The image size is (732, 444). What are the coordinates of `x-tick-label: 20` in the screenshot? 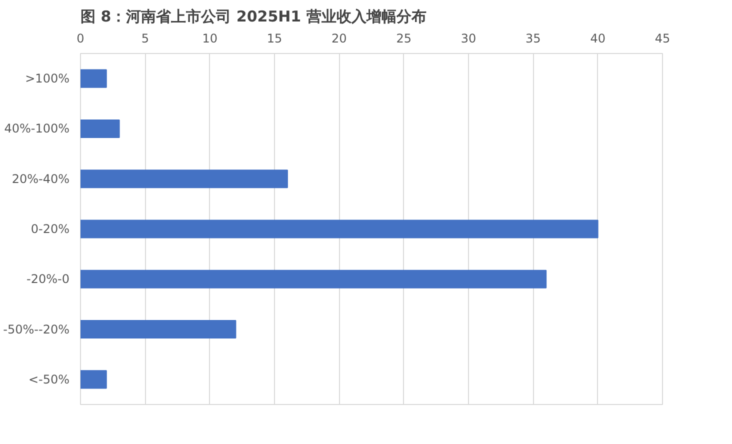 It's located at (339, 39).